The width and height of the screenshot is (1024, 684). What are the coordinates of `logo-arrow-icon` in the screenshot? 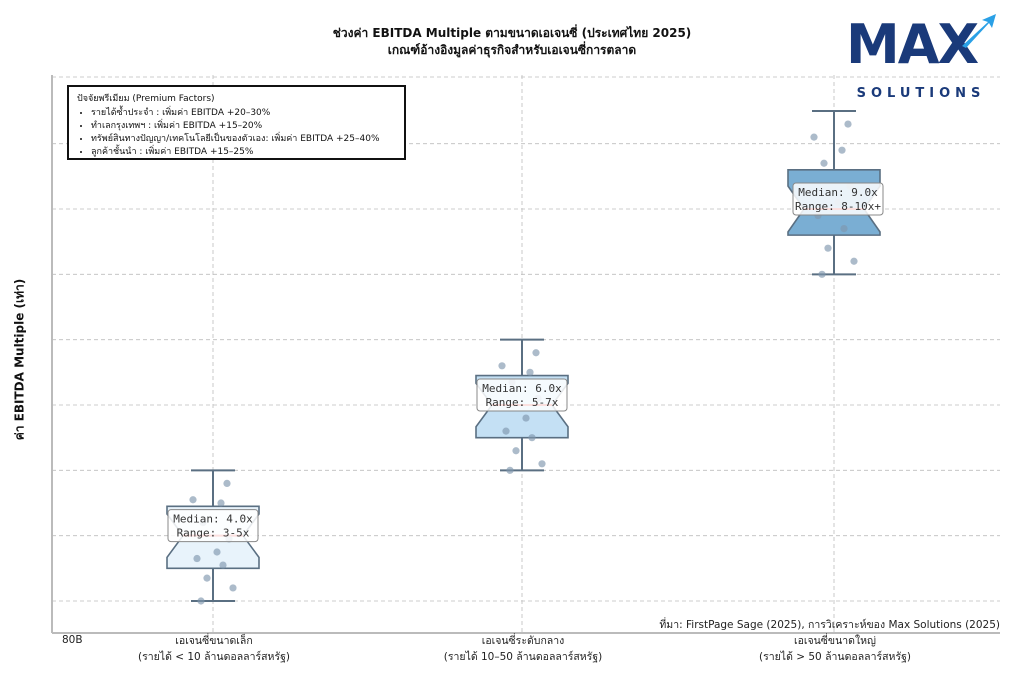 It's located at (979, 31).